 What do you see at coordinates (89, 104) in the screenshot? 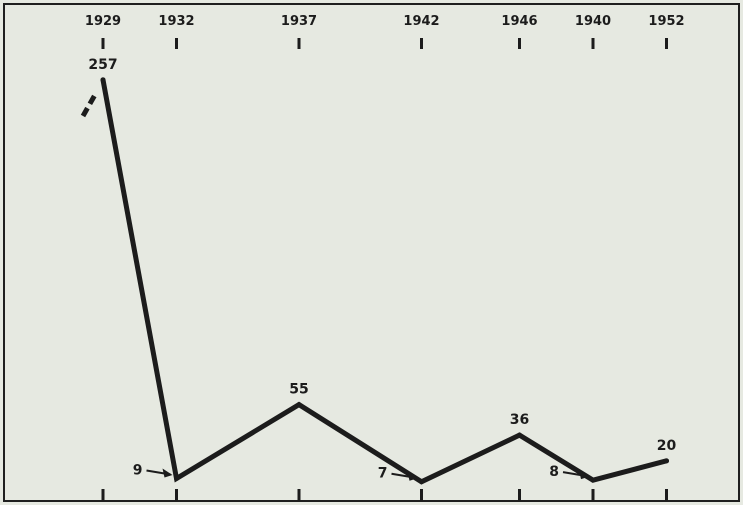
I see `top-break-stroke` at bounding box center [89, 104].